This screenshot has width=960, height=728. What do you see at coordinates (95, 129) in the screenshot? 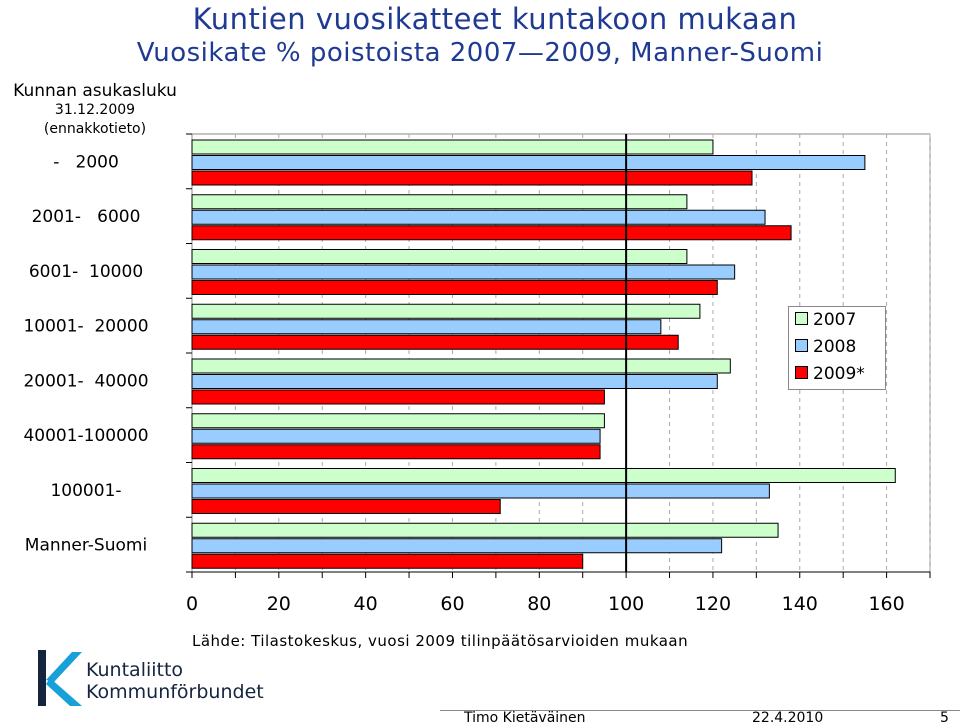
I see `y-axis-heading-line3: (ennakkotieto)` at bounding box center [95, 129].